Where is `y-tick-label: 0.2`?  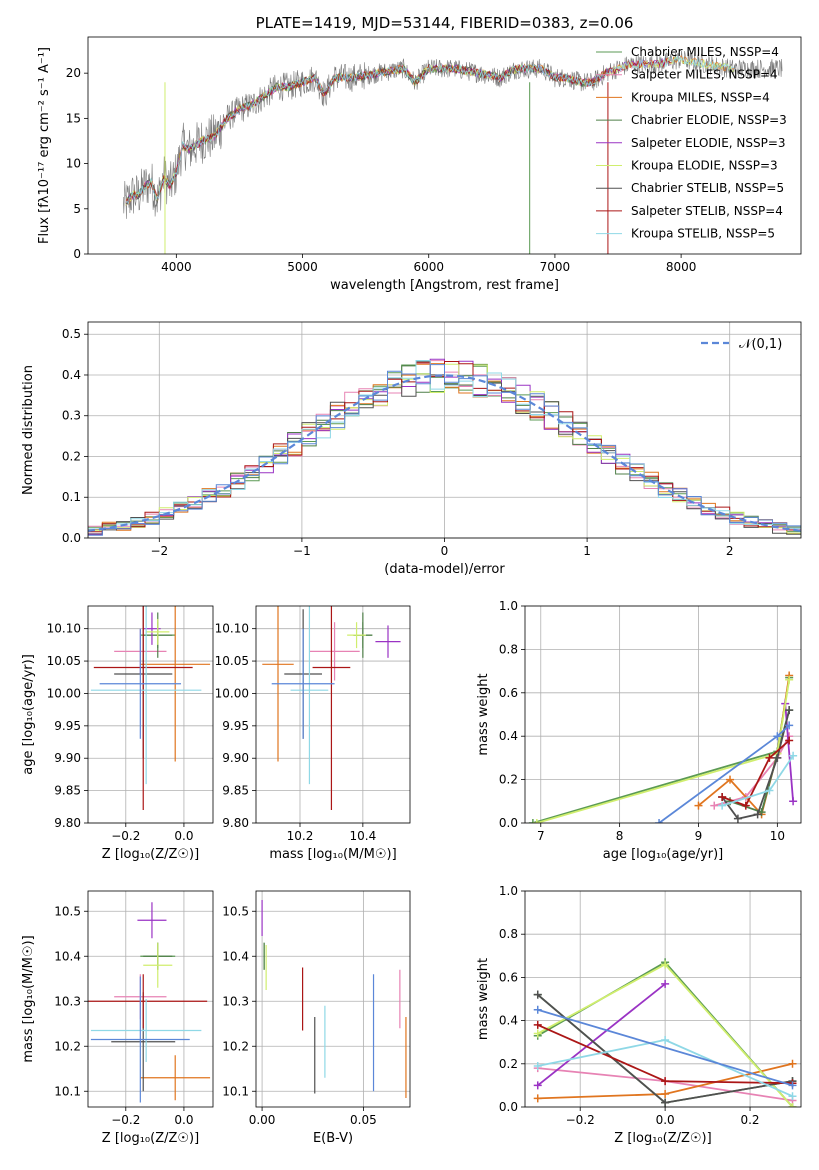 y-tick-label: 0.2 is located at coordinates (508, 780).